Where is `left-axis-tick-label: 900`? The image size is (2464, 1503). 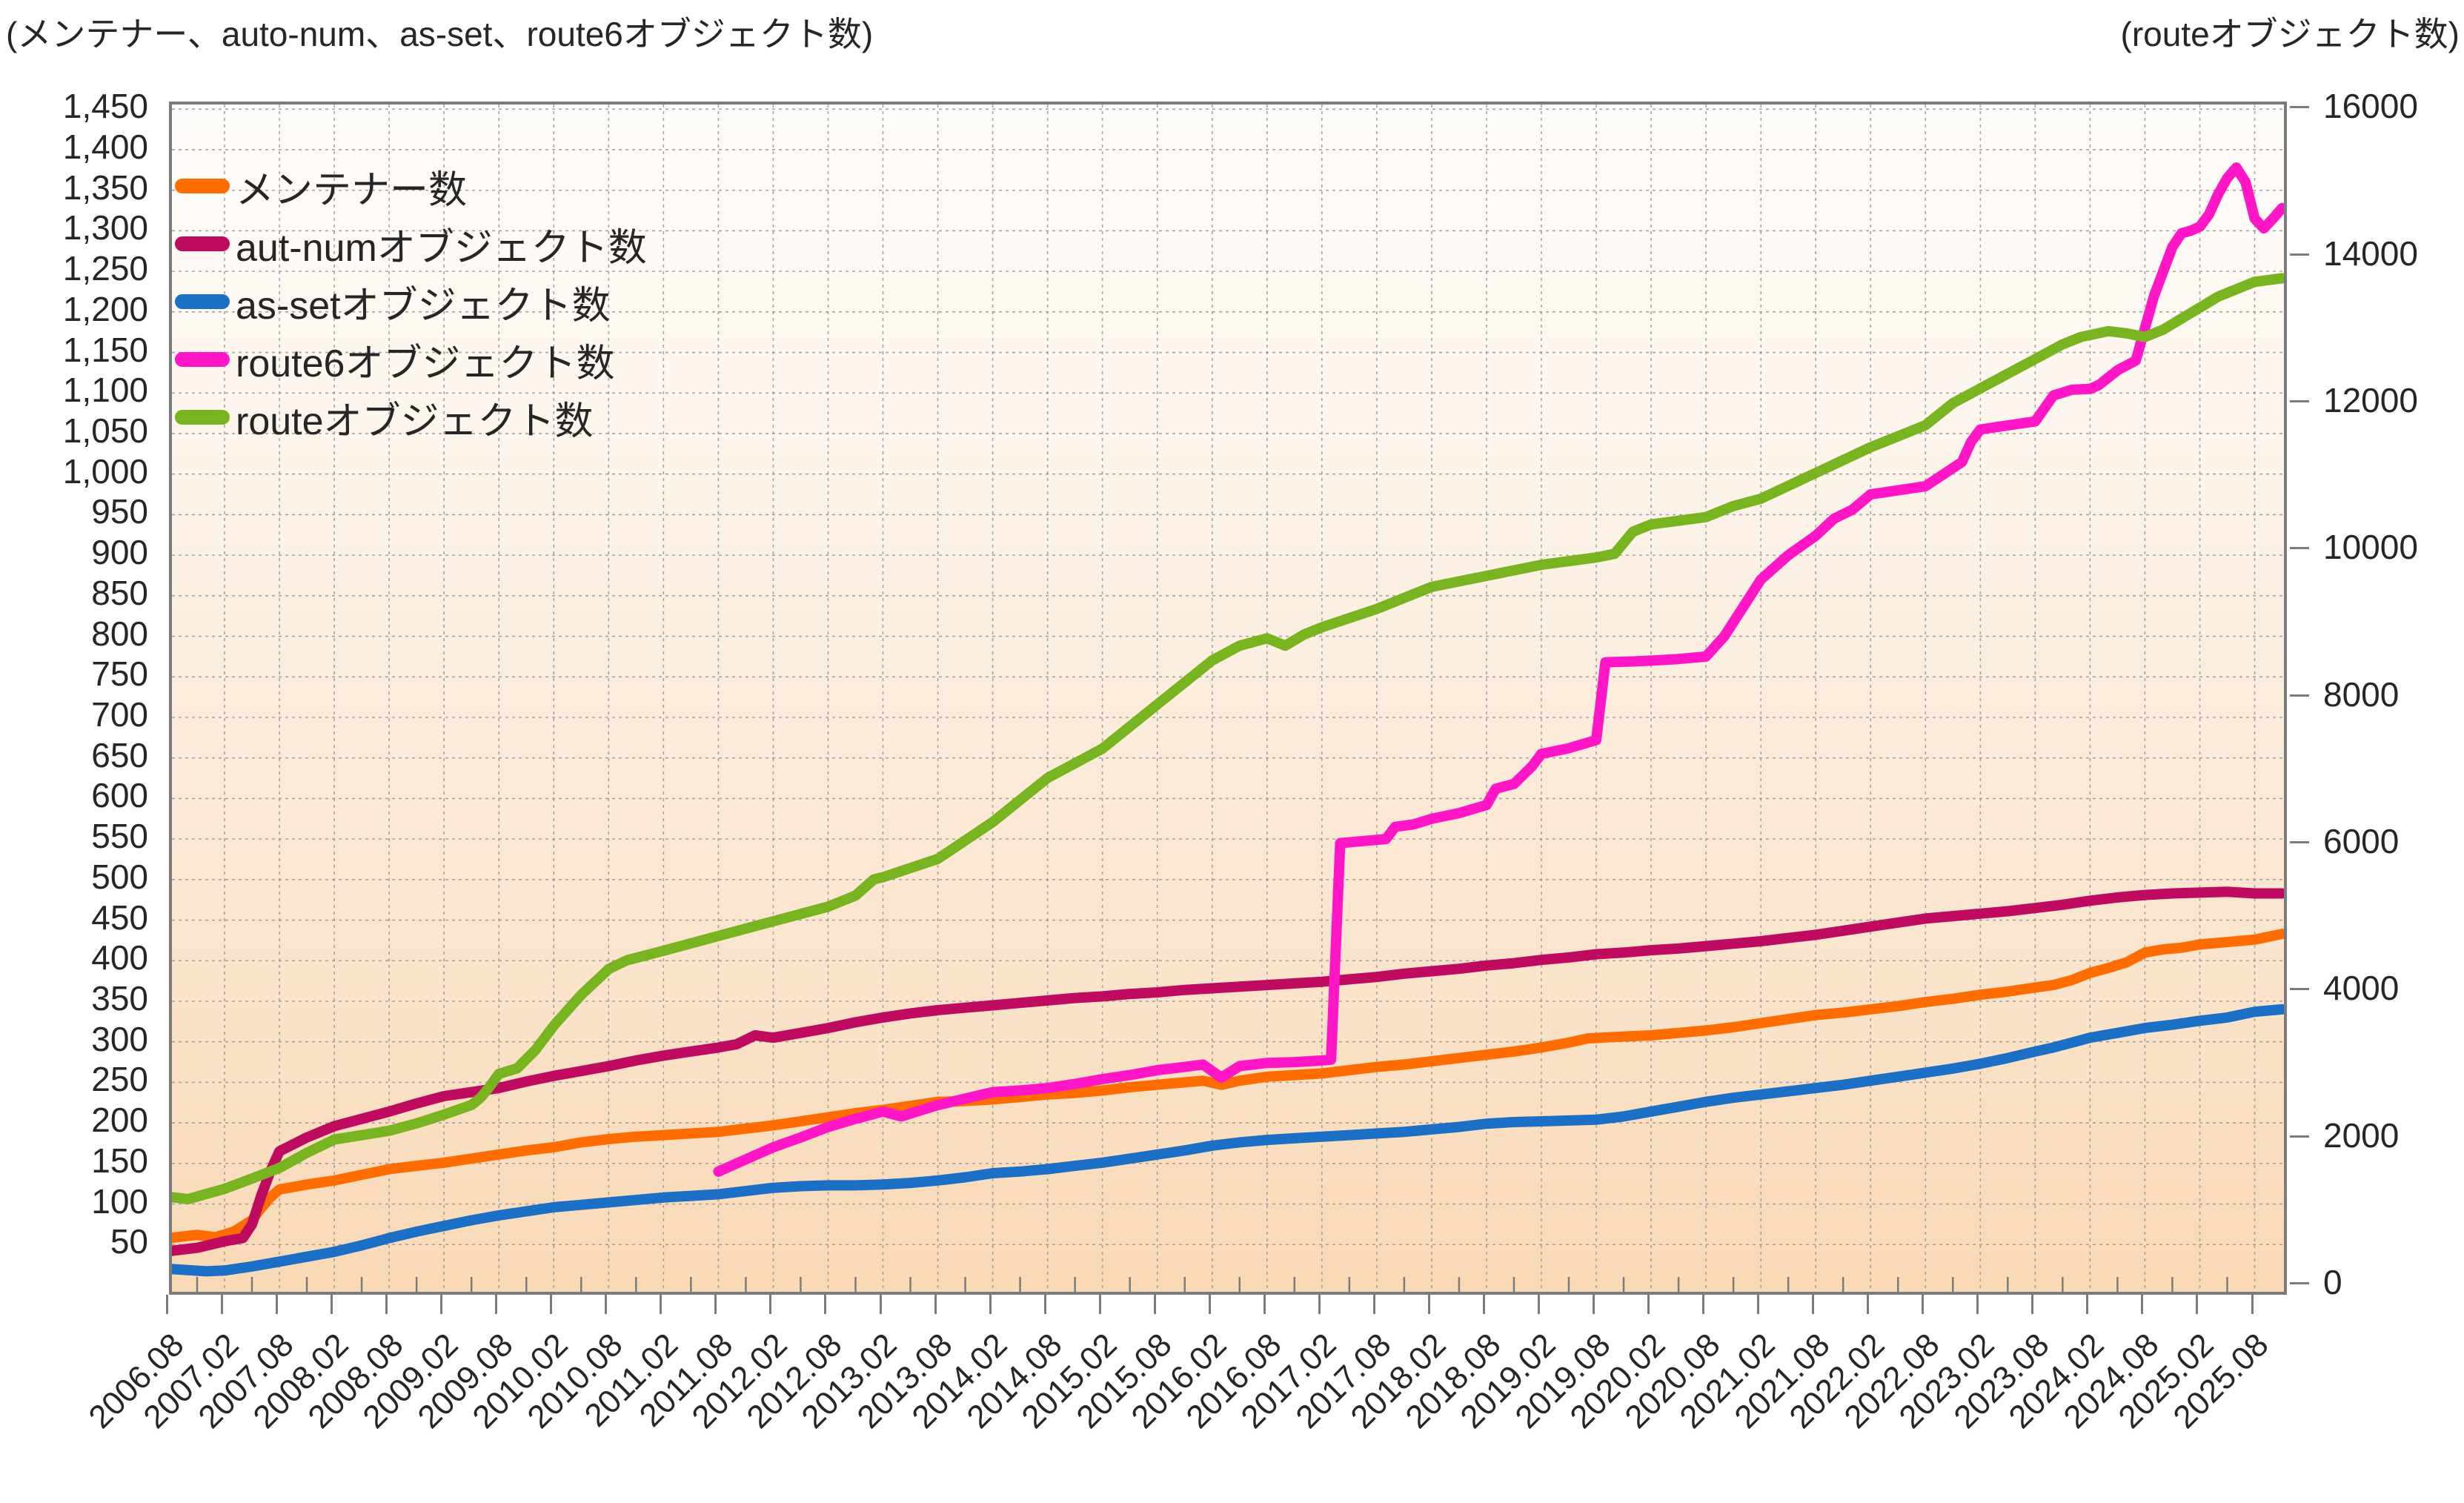 left-axis-tick-label: 900 is located at coordinates (119, 552).